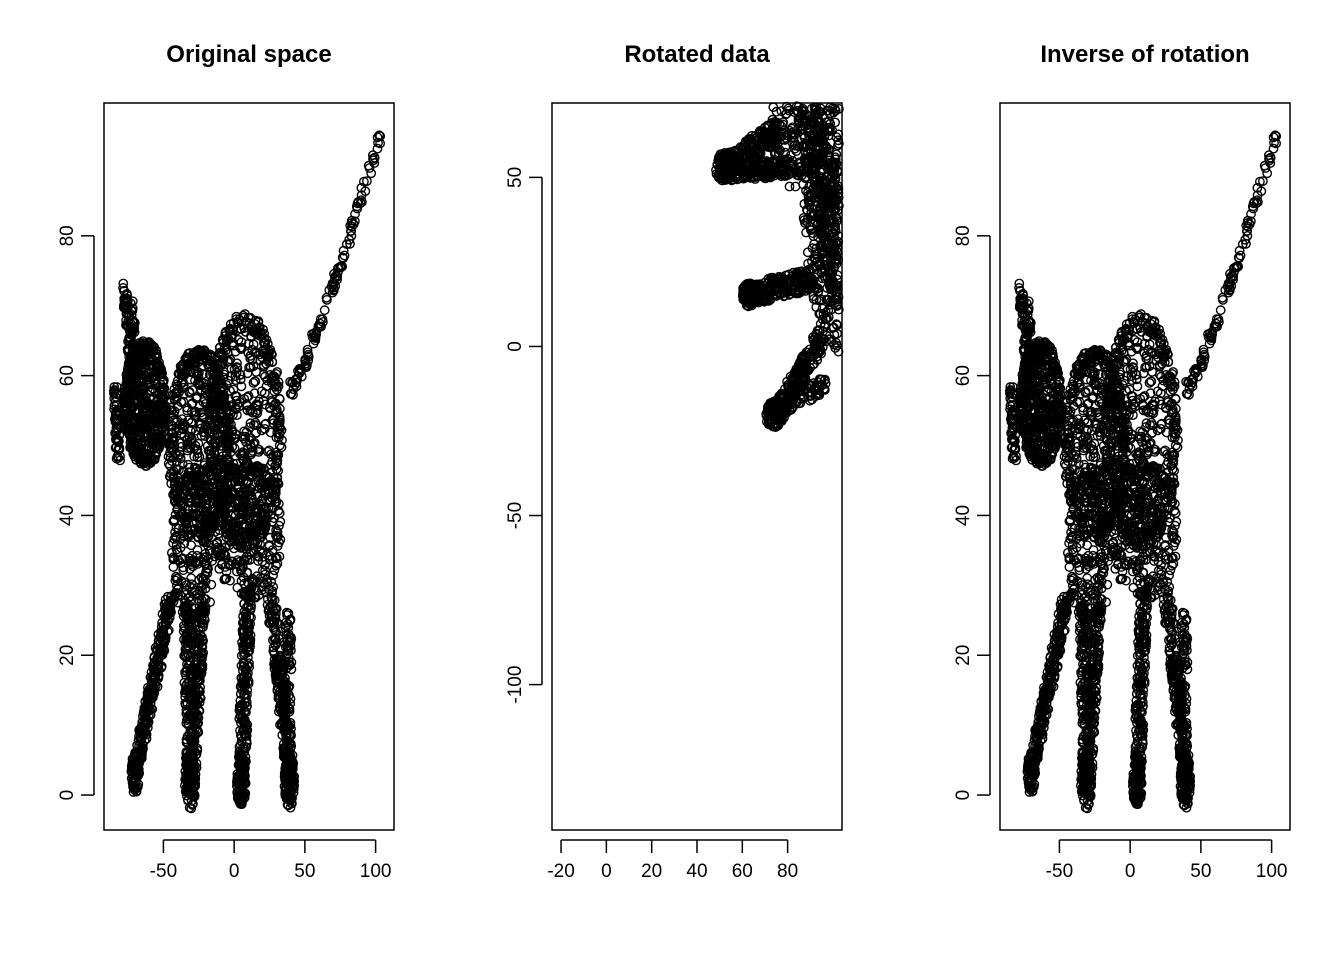  I want to click on panel-title: Rotated data, so click(697, 54).